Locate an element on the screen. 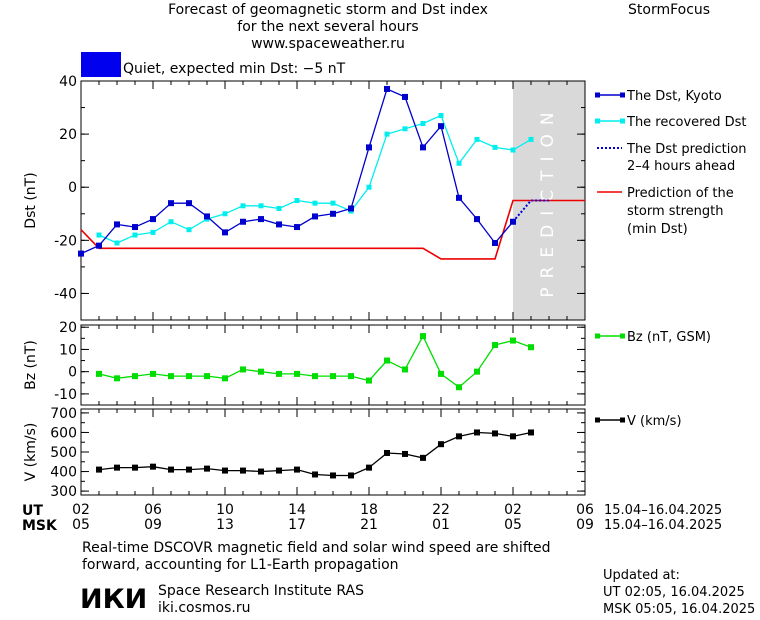  institute-name: Space Research Institute RAS is located at coordinates (261, 591).